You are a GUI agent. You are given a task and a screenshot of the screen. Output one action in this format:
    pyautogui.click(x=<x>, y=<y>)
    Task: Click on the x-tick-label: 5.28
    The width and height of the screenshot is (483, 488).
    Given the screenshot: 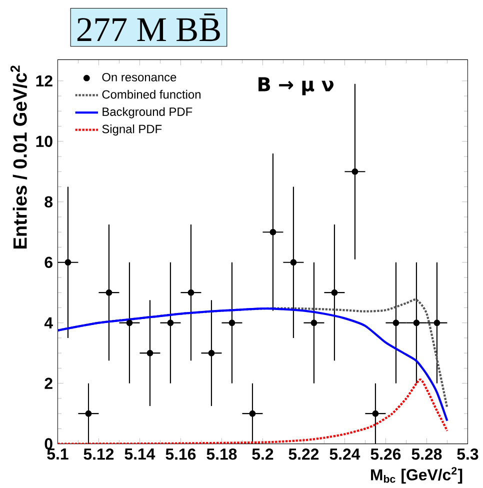 What is the action you would take?
    pyautogui.click(x=427, y=454)
    